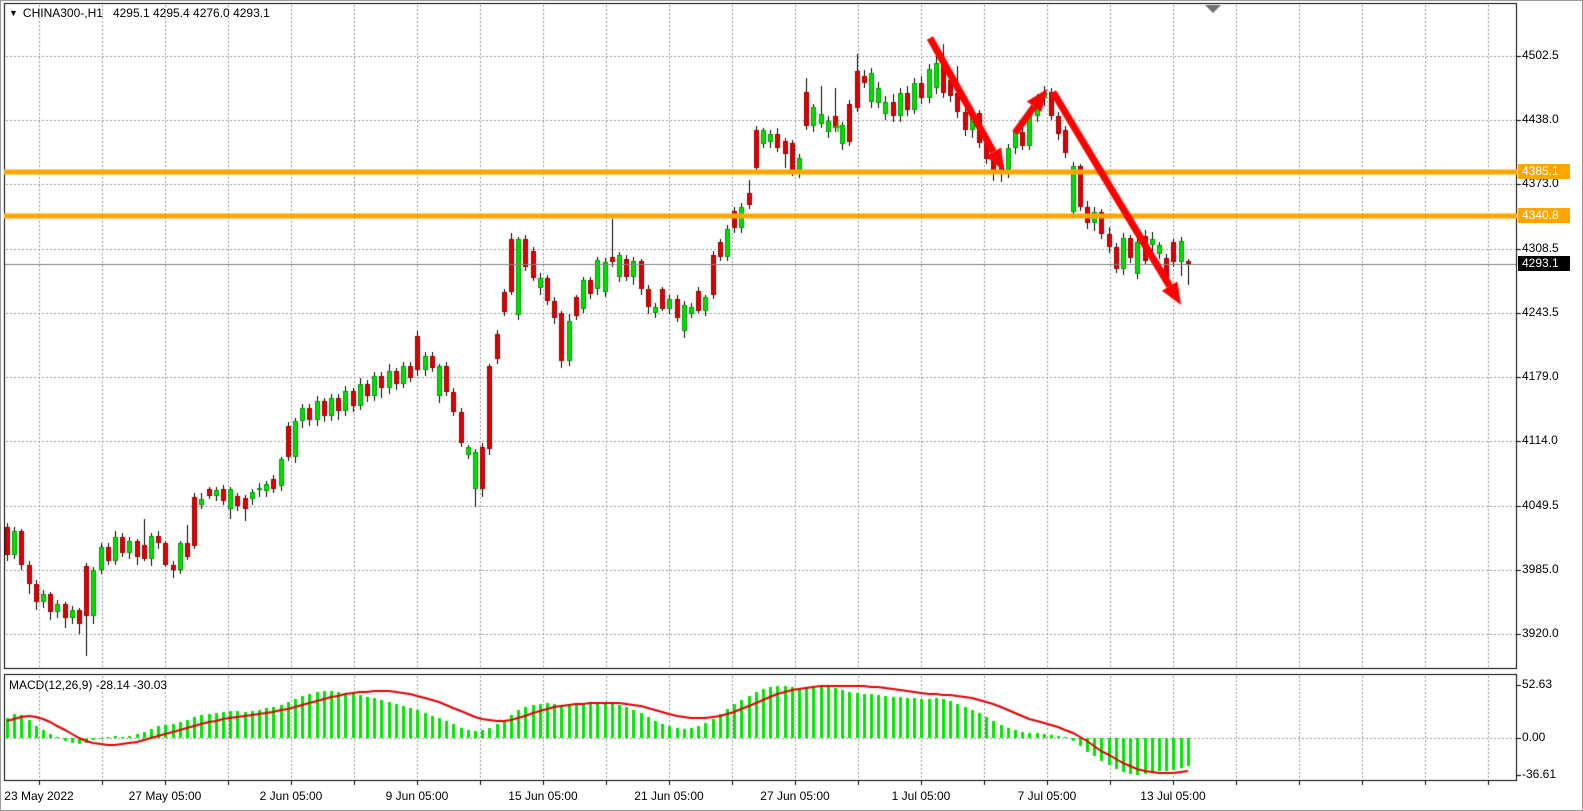  Describe the element at coordinates (1540, 119) in the screenshot. I see `price-axis-label: 4438.0` at that location.